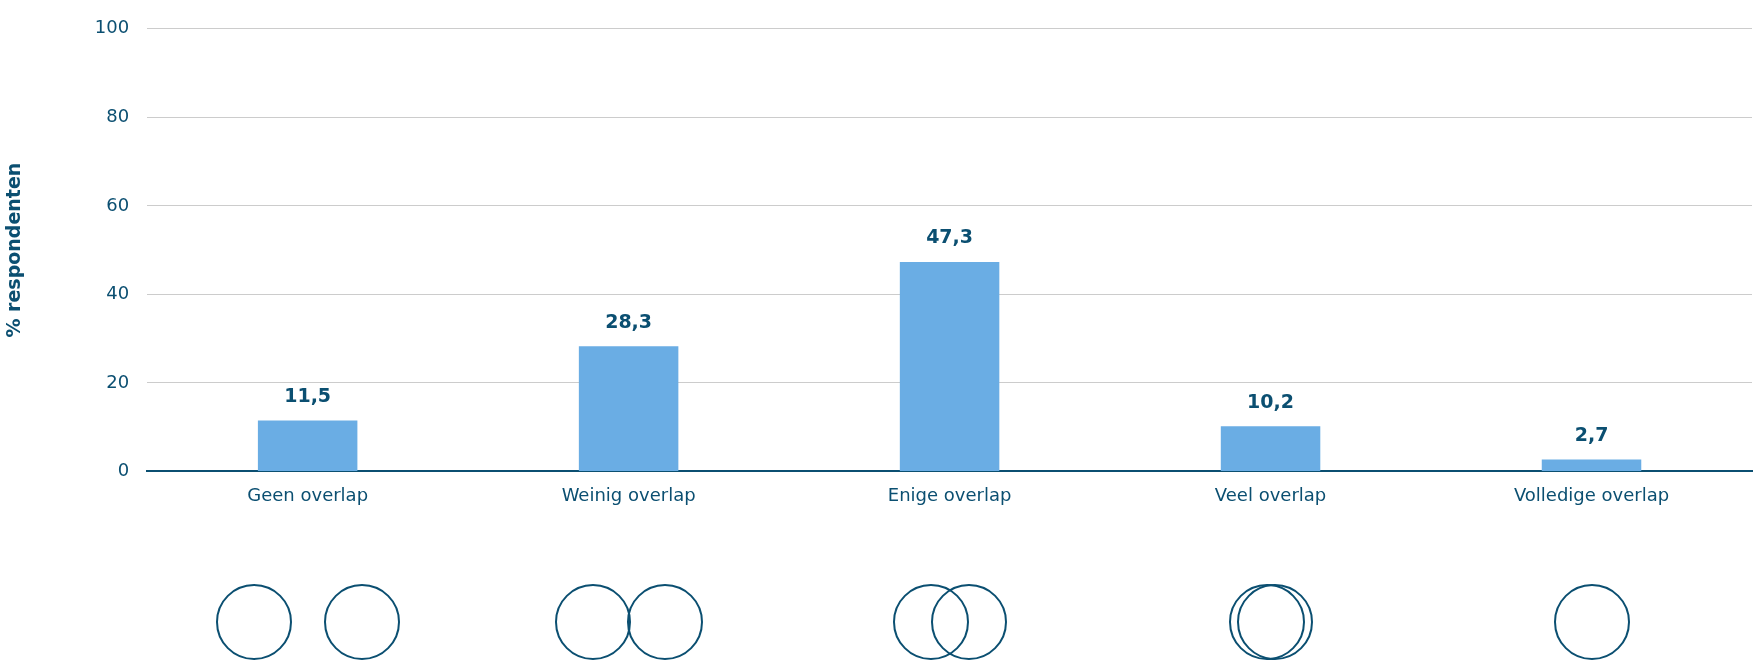 The height and width of the screenshot is (661, 1758). Describe the element at coordinates (1591, 433) in the screenshot. I see `data-label: 2,7` at that location.